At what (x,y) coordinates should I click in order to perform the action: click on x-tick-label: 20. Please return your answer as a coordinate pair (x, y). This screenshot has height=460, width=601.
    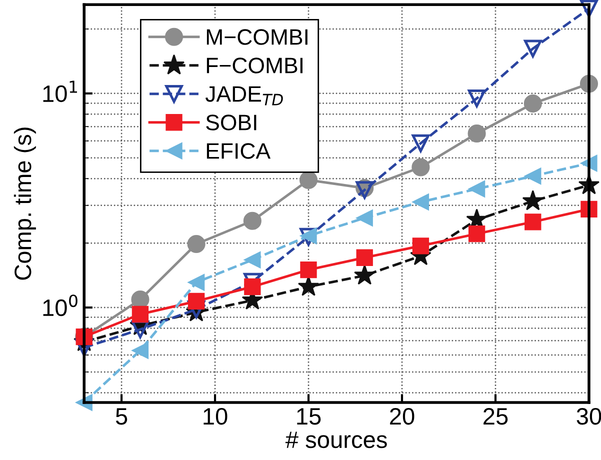
    Looking at the image, I should click on (402, 416).